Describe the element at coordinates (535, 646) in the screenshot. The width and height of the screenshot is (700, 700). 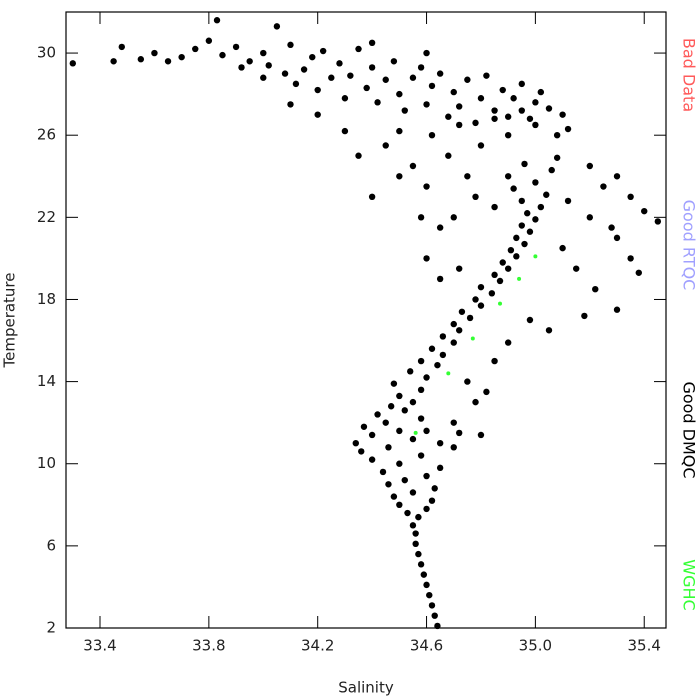
I see `x-tick-label: 35.0` at that location.